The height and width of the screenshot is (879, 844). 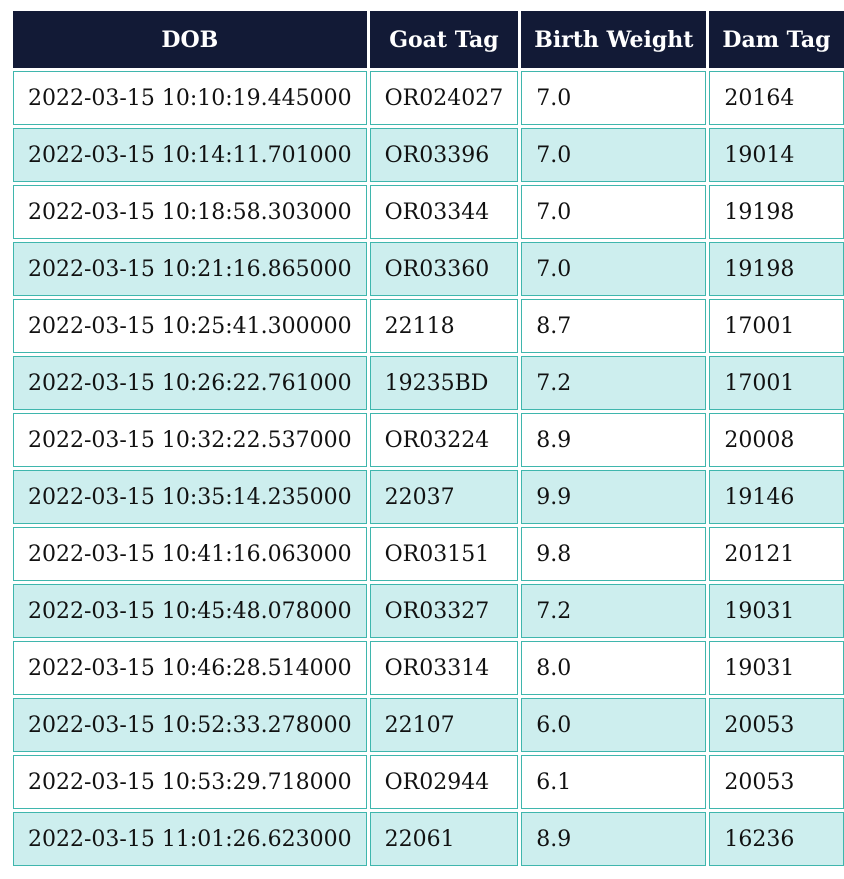 I want to click on header-birth-weight: Birth Weight, so click(x=614, y=39).